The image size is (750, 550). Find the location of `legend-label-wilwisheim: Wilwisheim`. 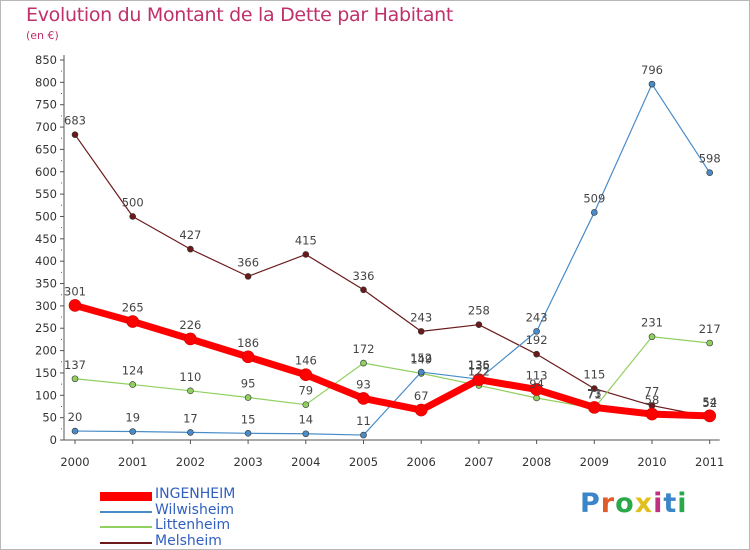

legend-label-wilwisheim: Wilwisheim is located at coordinates (194, 509).